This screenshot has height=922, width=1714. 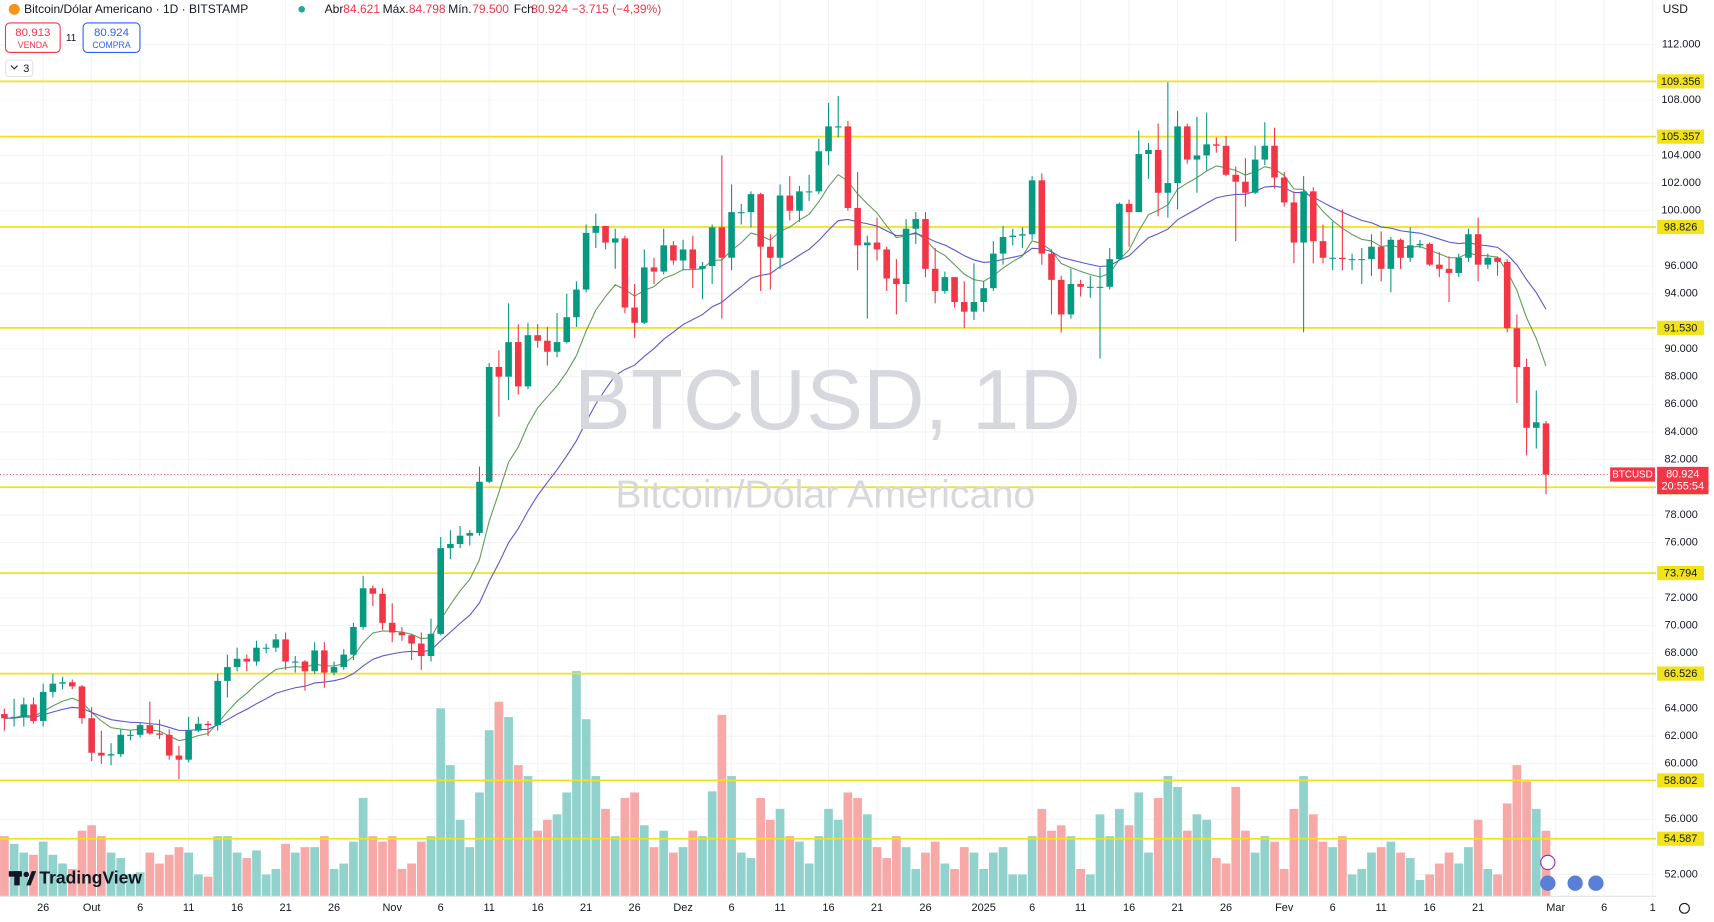 What do you see at coordinates (237, 908) in the screenshot?
I see `x-tick-label: 16` at bounding box center [237, 908].